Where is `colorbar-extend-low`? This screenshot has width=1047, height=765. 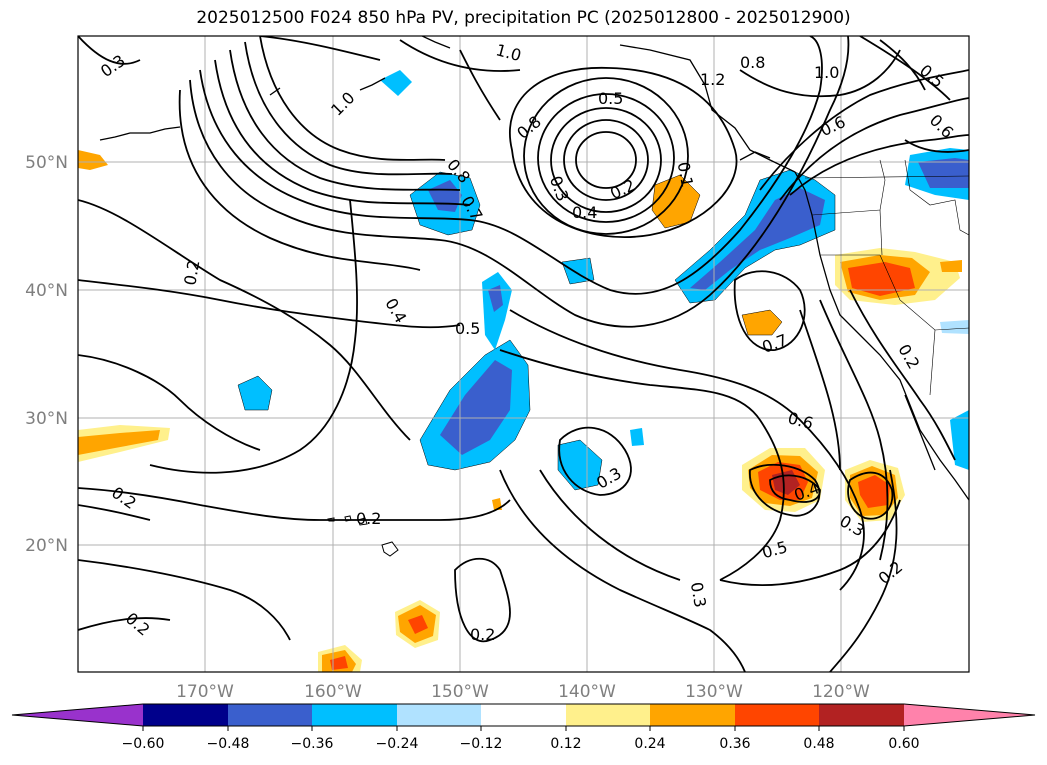 colorbar-extend-low is located at coordinates (77, 715).